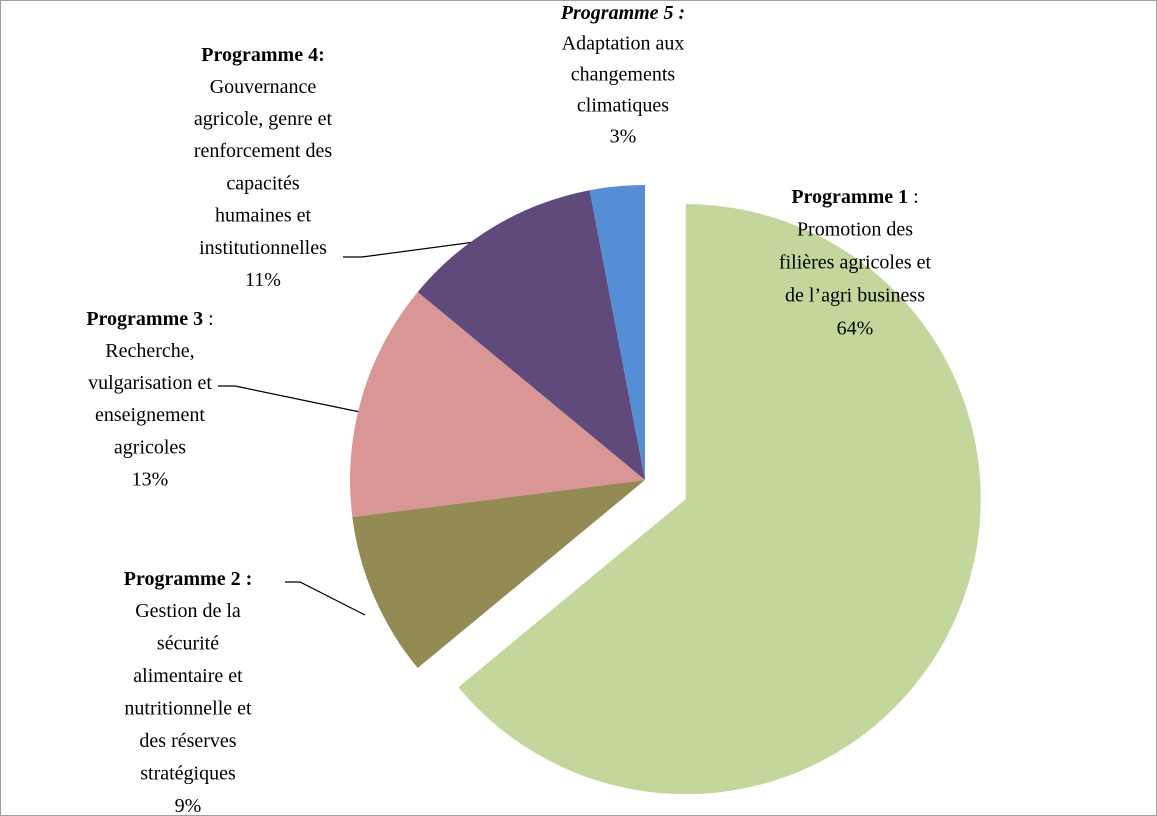 This screenshot has width=1157, height=816. I want to click on label-description: Gestion de la, so click(188, 611).